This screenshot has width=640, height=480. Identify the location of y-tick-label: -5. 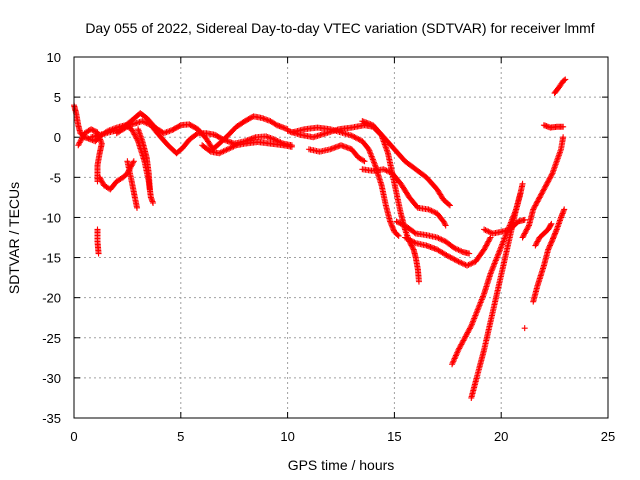
(55, 177).